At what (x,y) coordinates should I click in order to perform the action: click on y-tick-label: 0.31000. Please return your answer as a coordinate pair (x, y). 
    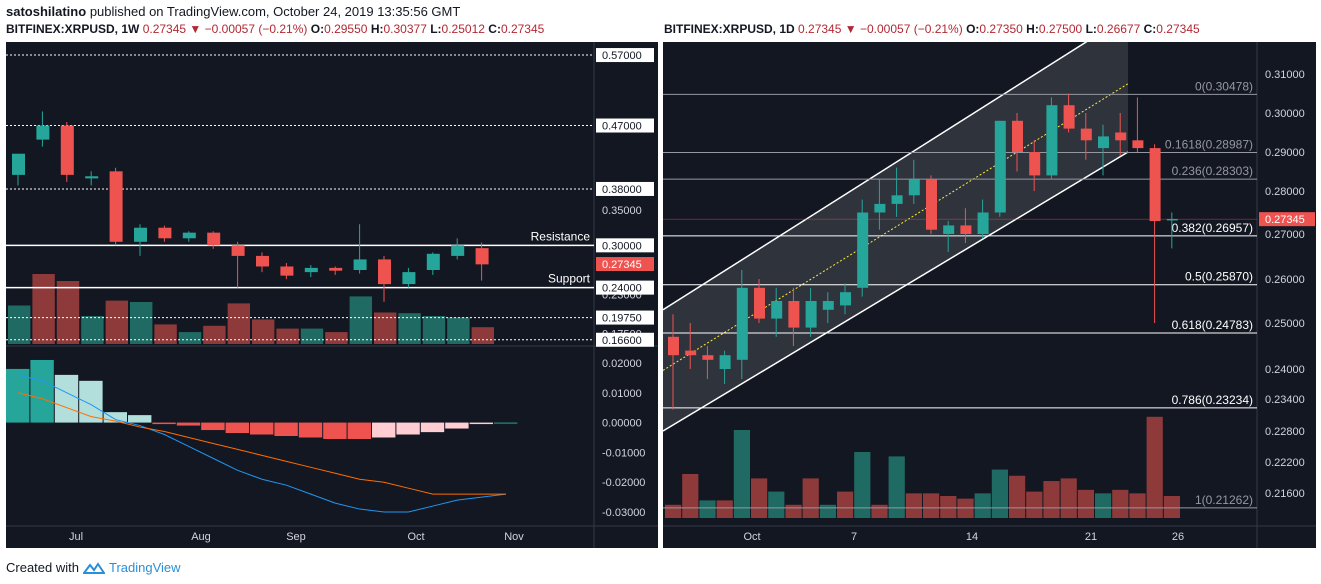
    Looking at the image, I should click on (1285, 75).